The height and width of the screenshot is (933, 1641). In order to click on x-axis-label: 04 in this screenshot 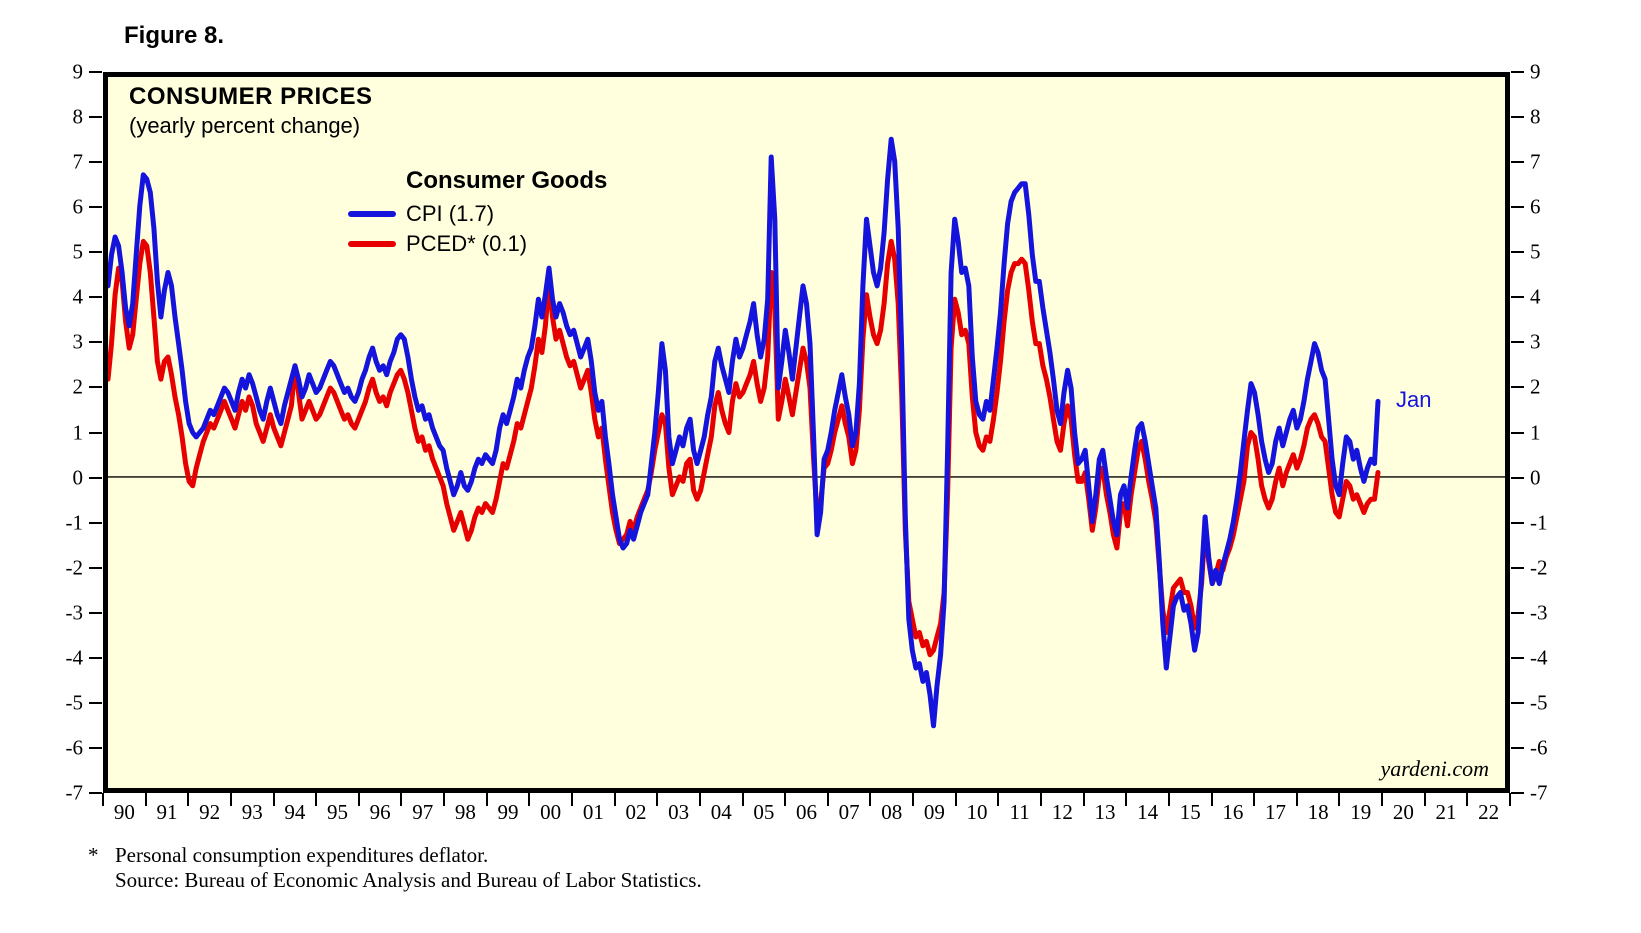, I will do `click(721, 812)`.